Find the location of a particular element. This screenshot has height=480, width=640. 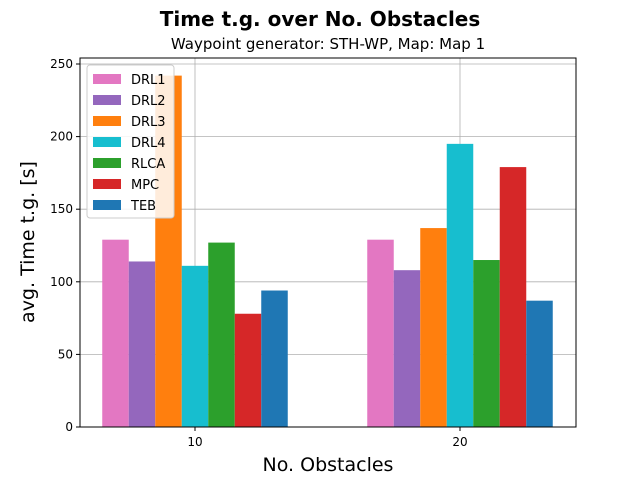

legend-label-drl4: DRL4 is located at coordinates (148, 143).